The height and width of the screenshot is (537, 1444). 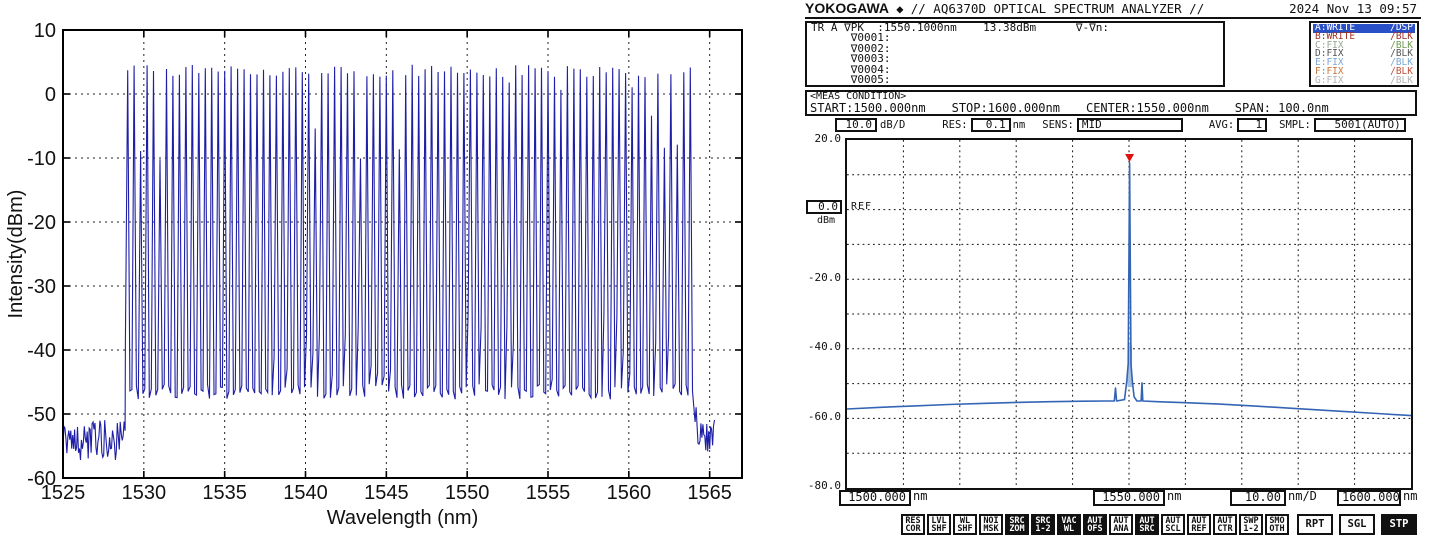 What do you see at coordinates (1258, 498) in the screenshot?
I see `xaxis-div-field: 10.00` at bounding box center [1258, 498].